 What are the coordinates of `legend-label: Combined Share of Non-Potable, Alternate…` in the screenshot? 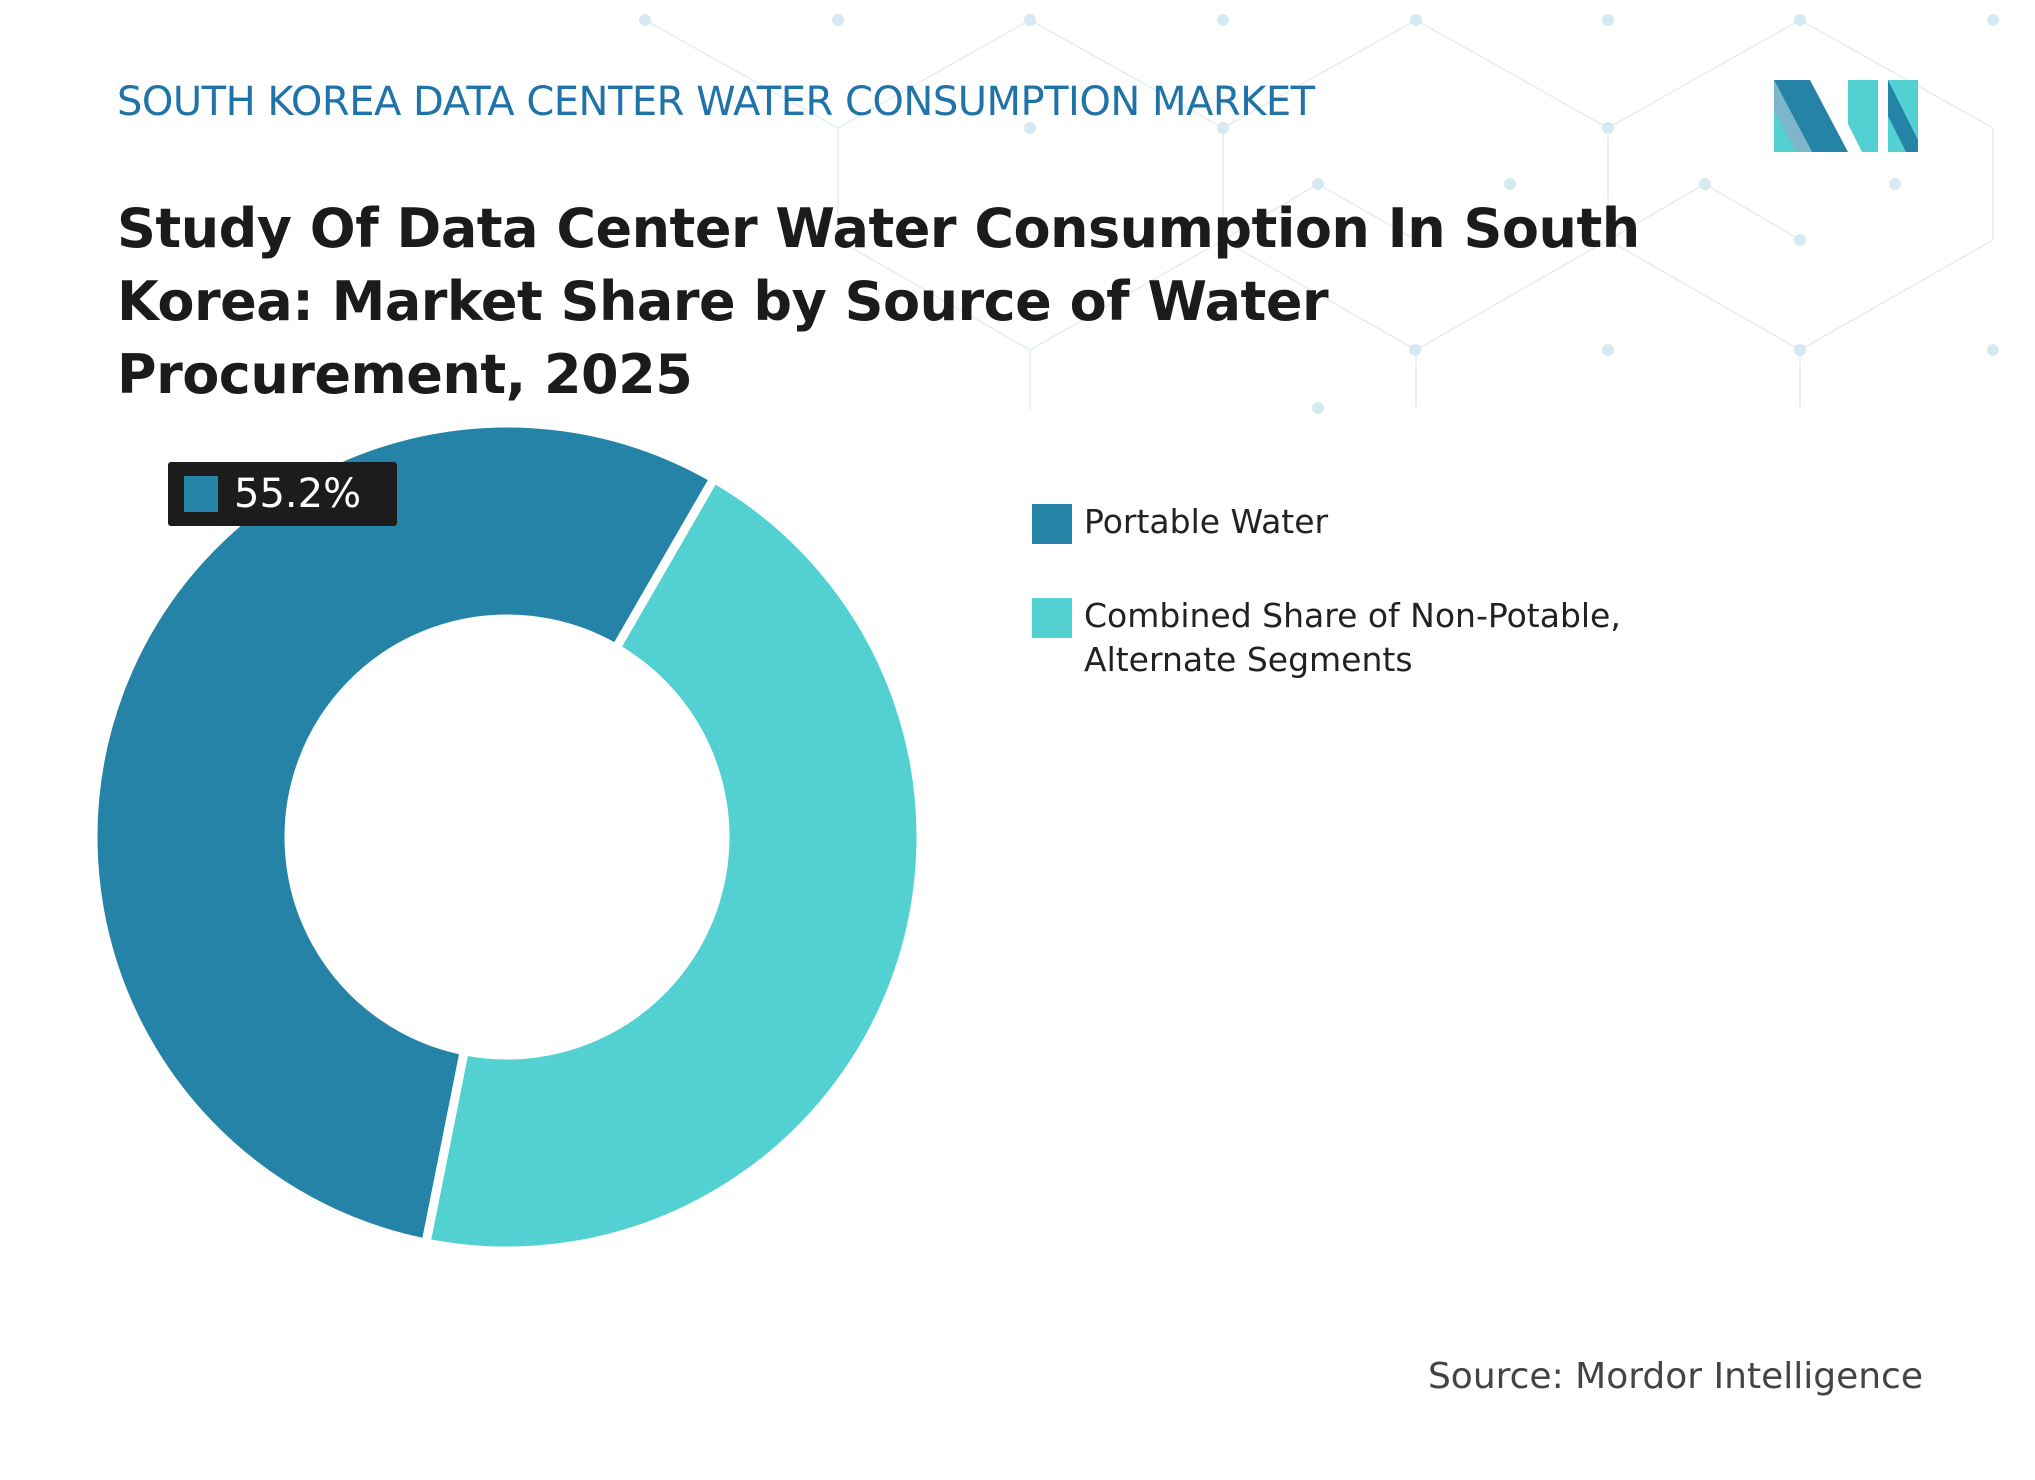 It's located at (1352, 637).